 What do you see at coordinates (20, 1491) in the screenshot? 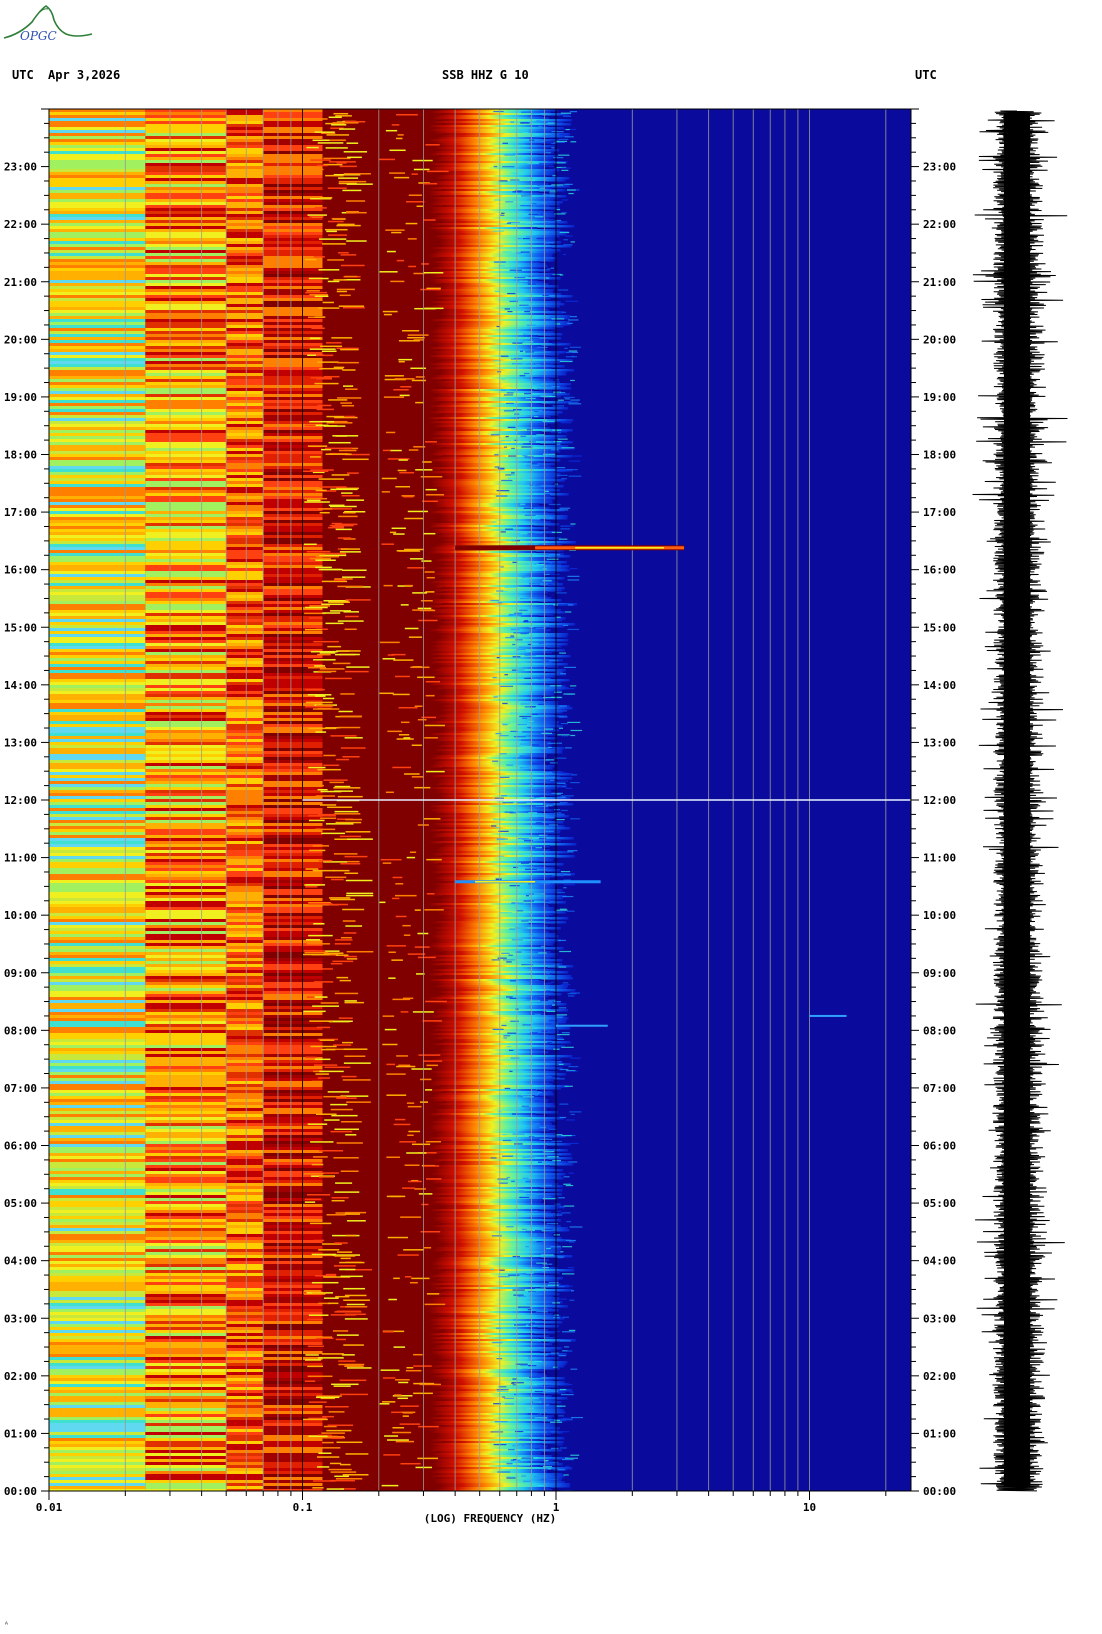
I see `left-time-tick-label: 00:00` at bounding box center [20, 1491].